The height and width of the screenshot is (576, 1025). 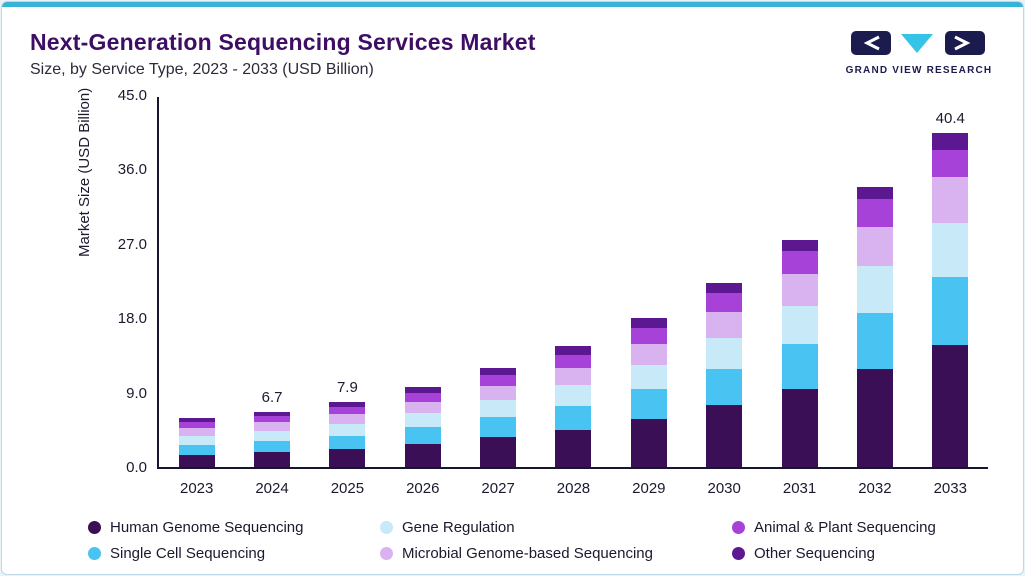 I want to click on x-tick-label: 2032, so click(x=875, y=488).